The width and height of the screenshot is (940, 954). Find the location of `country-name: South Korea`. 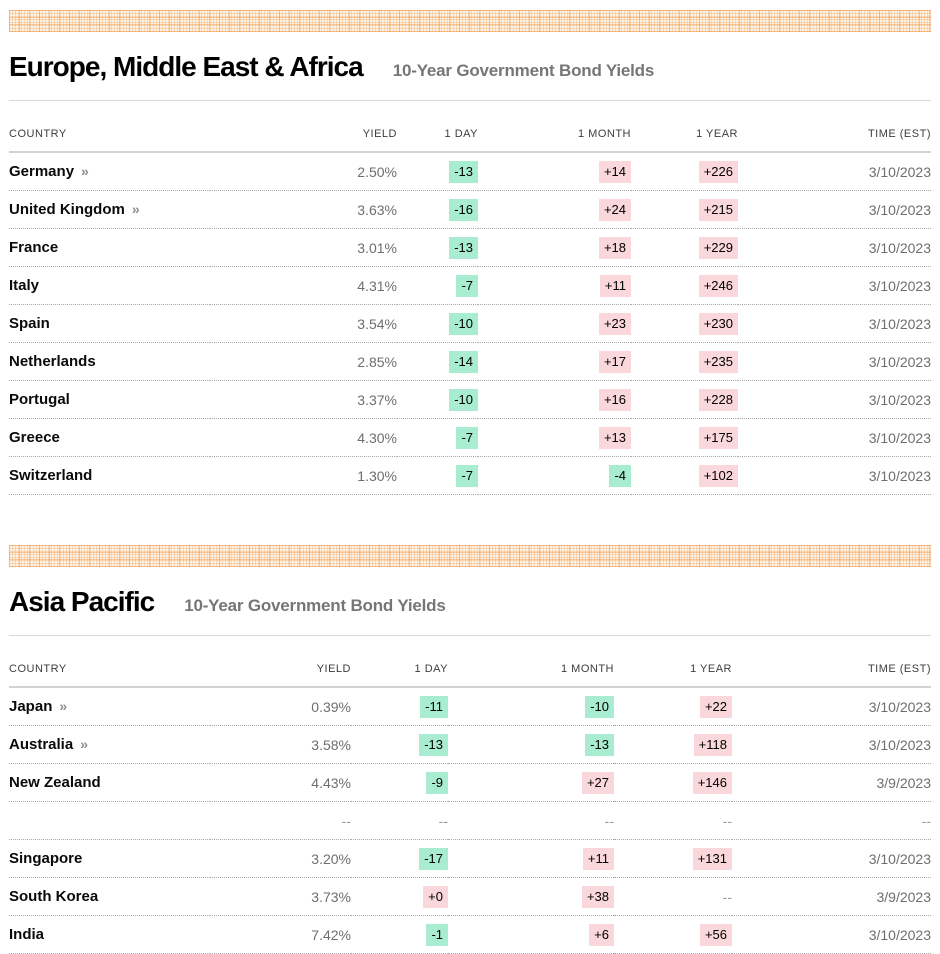

country-name: South Korea is located at coordinates (54, 897).